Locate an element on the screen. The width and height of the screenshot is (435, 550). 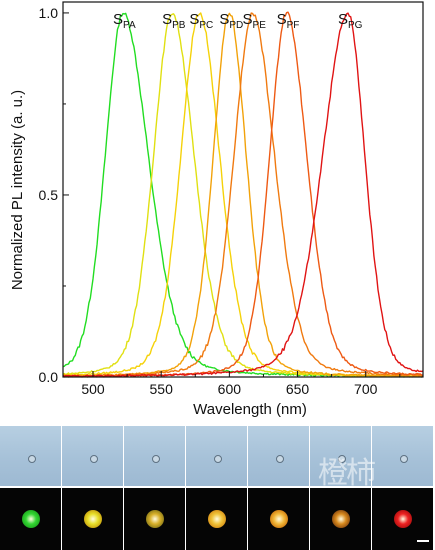
panel-column-PC is located at coordinates (154, 488).